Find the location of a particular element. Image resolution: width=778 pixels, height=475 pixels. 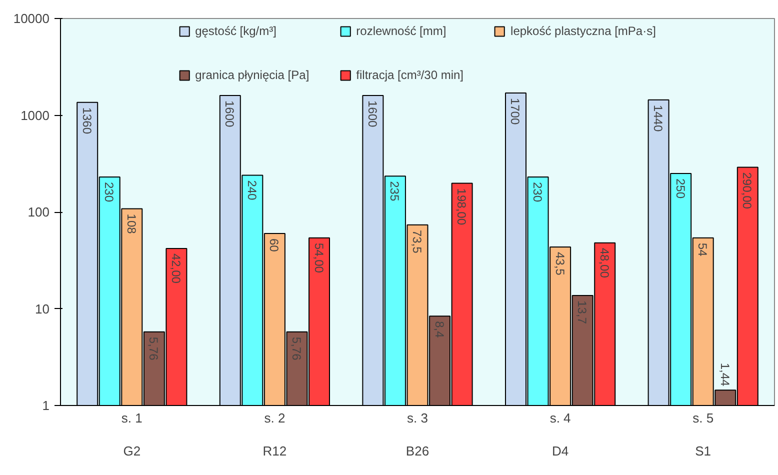

legend-label: filtracja [cm³/30 min] is located at coordinates (410, 75).